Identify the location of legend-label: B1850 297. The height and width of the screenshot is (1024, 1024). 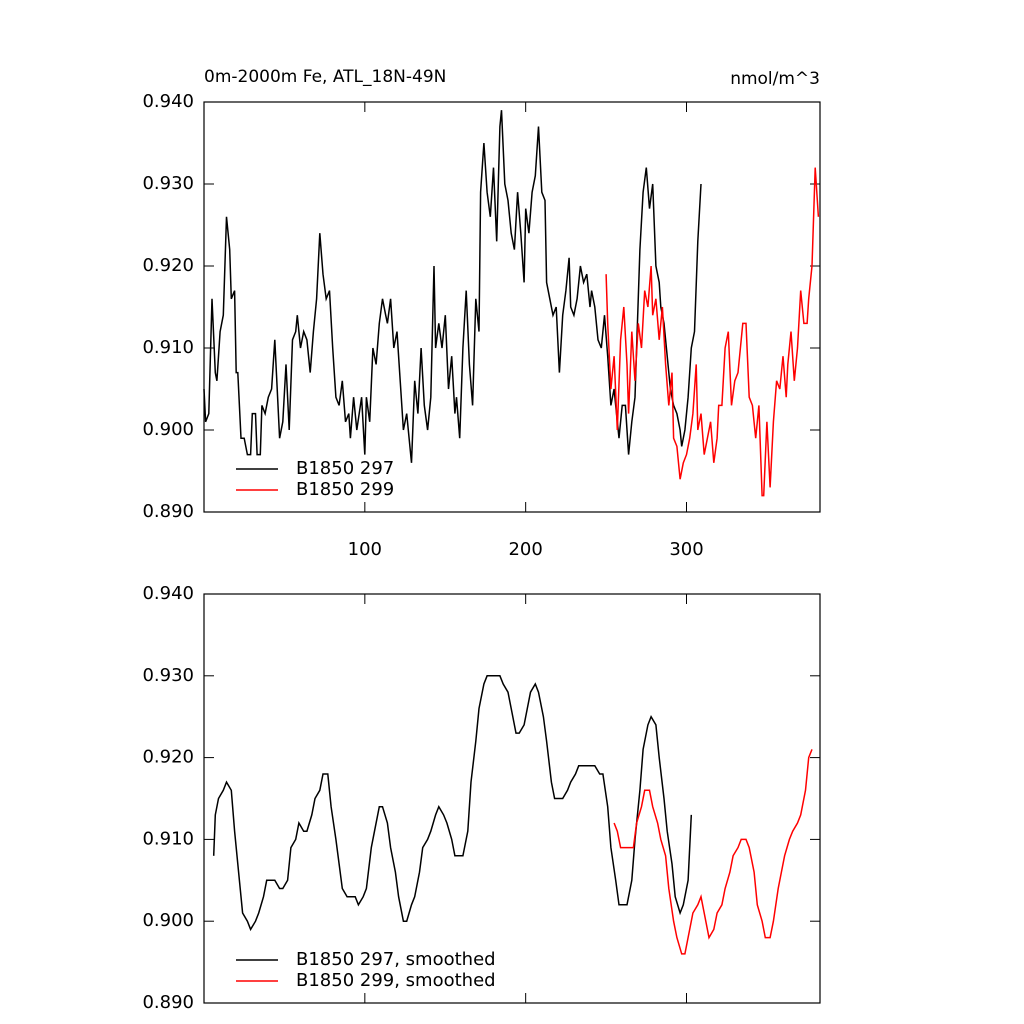
(345, 468).